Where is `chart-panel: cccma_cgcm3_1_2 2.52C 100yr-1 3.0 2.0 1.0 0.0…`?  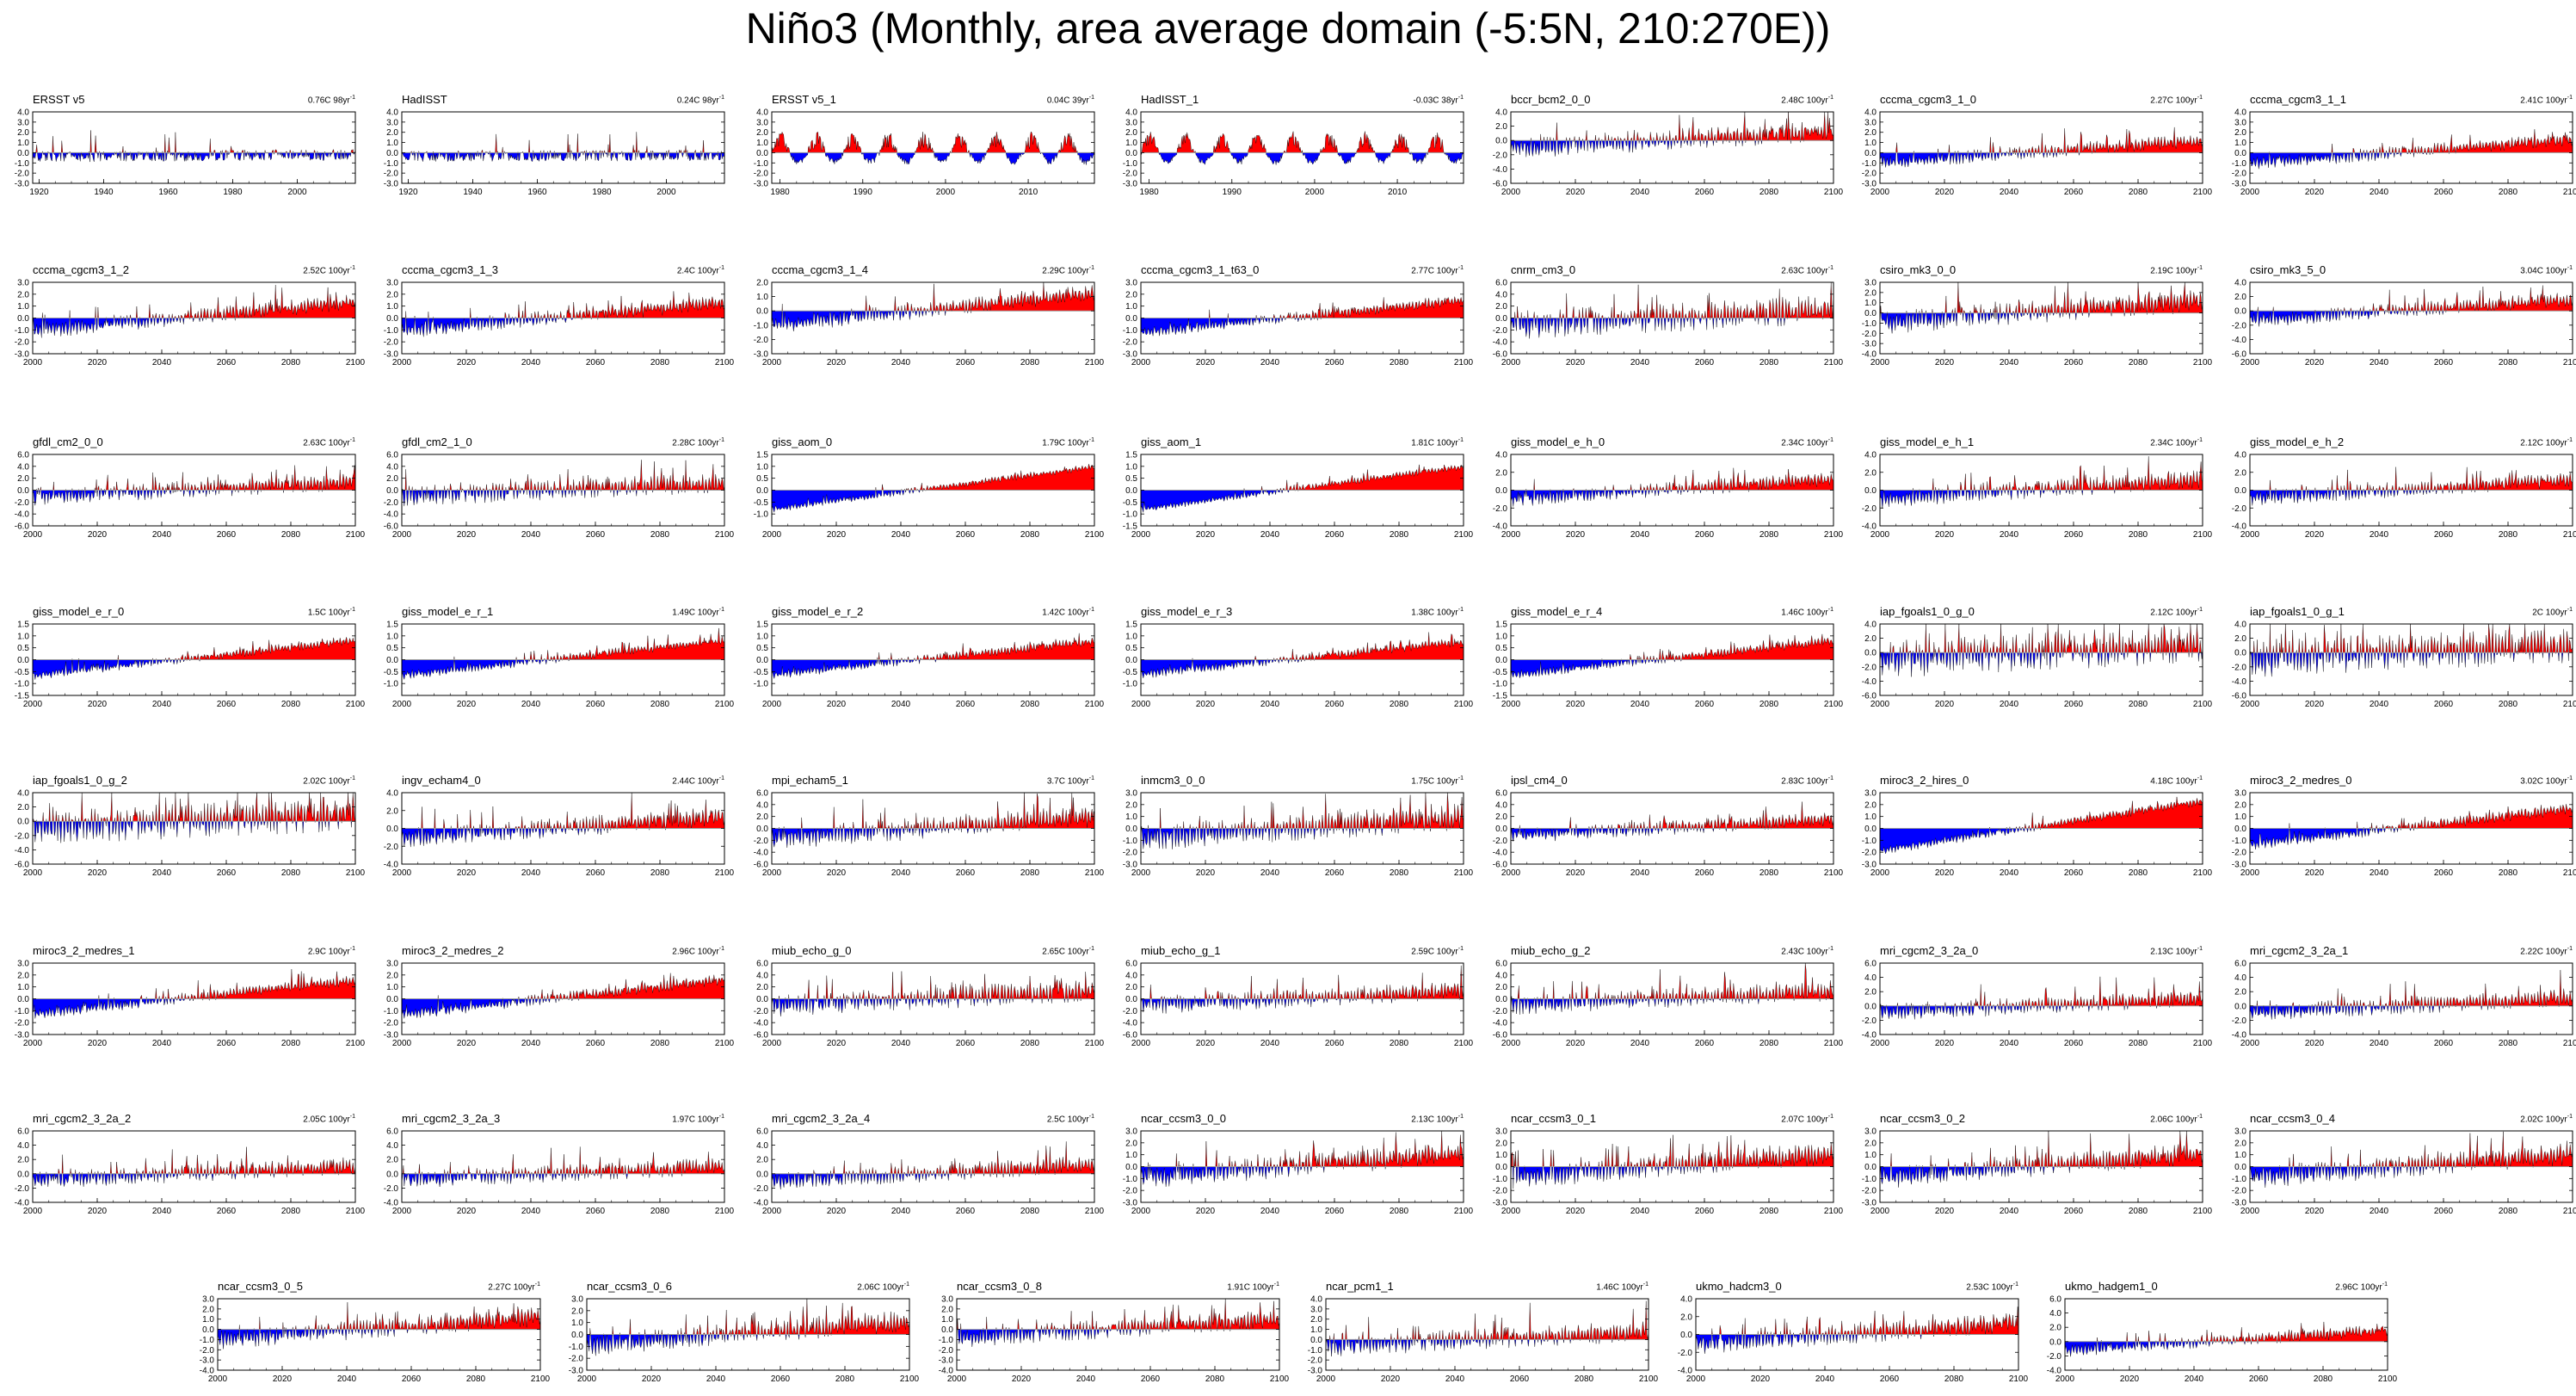 chart-panel: cccma_cgcm3_1_2 2.52C 100yr-1 3.0 2.0 1.0 0.0… is located at coordinates (191, 319).